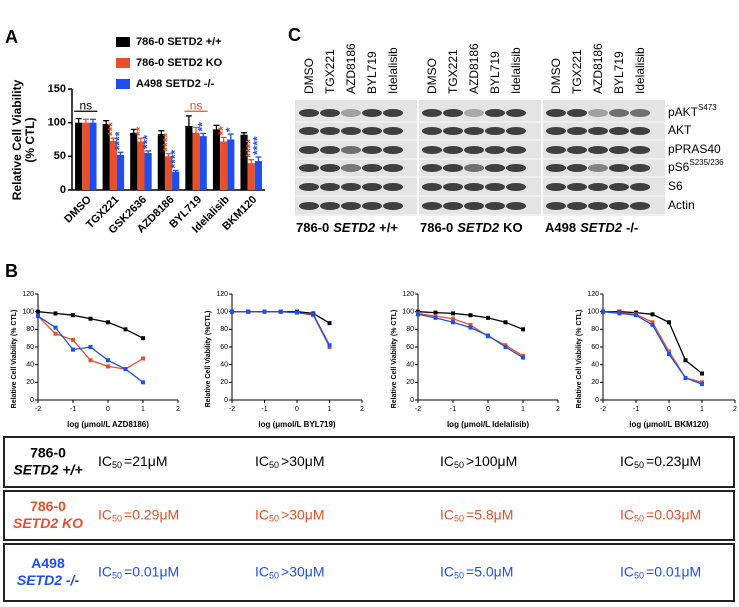 This screenshot has width=739, height=607. I want to click on group-genotype: KO, so click(513, 227).